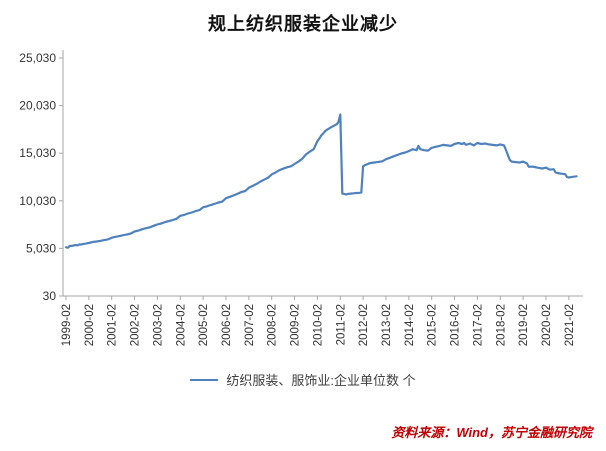  Describe the element at coordinates (387, 325) in the screenshot. I see `svg-text: 2013-02` at that location.